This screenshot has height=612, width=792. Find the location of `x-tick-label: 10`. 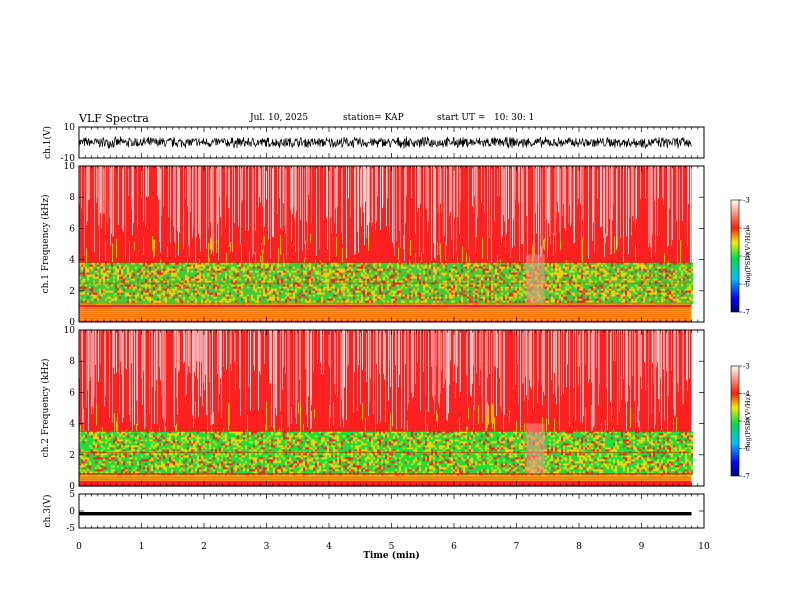

x-tick-label: 10 is located at coordinates (704, 547).